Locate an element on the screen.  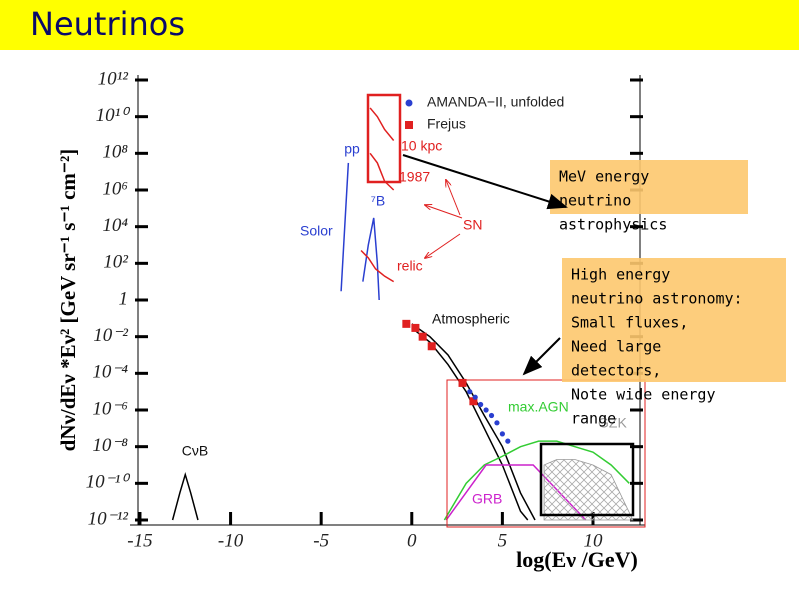
x-tick-label: 0 is located at coordinates (412, 540).